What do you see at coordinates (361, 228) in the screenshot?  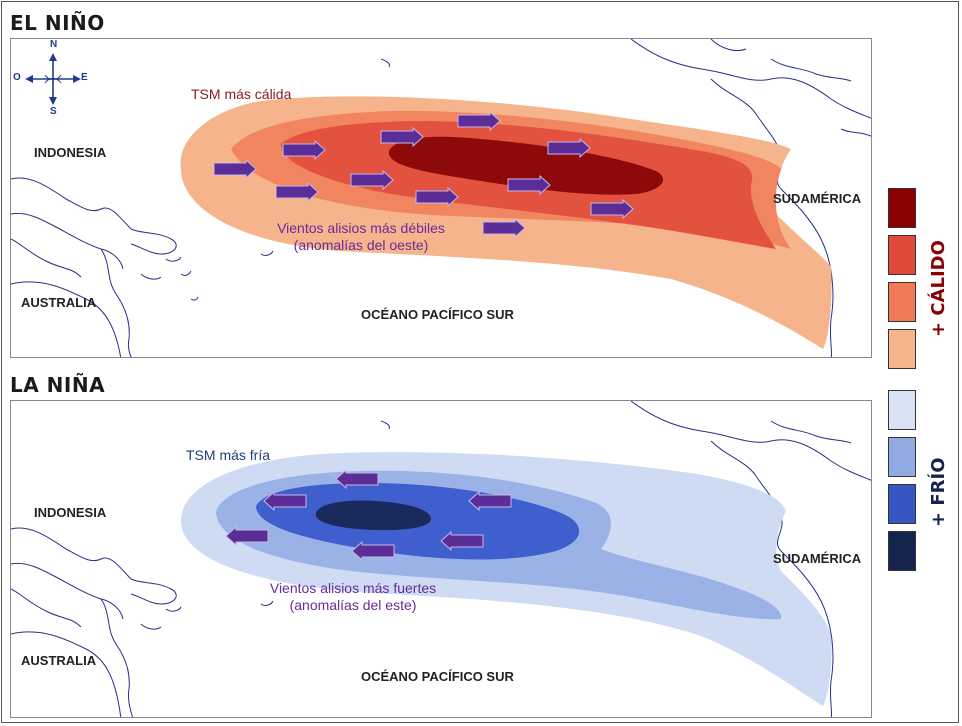 I see `winds-note-line1: Vientos alisios más débiles` at bounding box center [361, 228].